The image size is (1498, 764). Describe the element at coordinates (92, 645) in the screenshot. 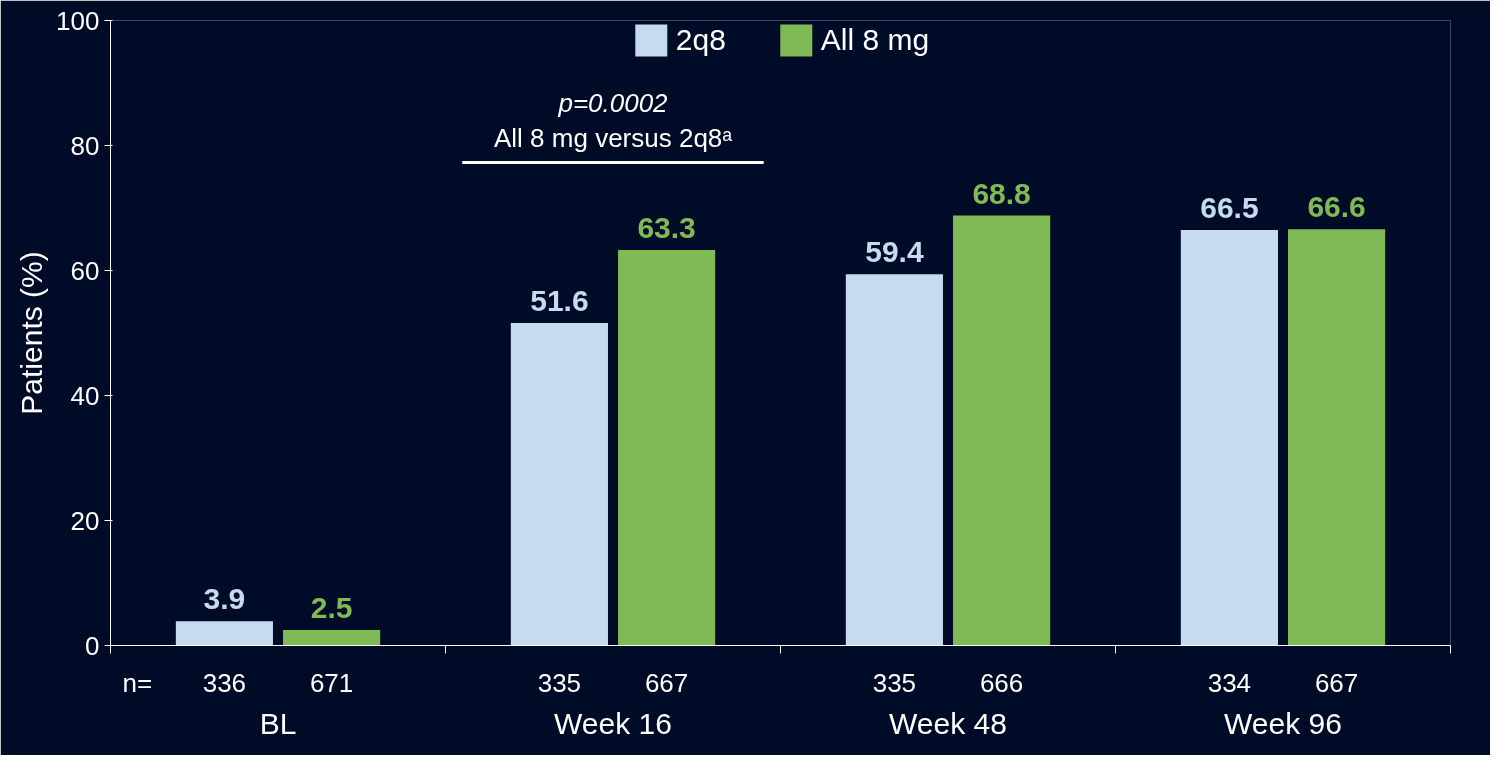

I see `y-tick-label: 0` at that location.